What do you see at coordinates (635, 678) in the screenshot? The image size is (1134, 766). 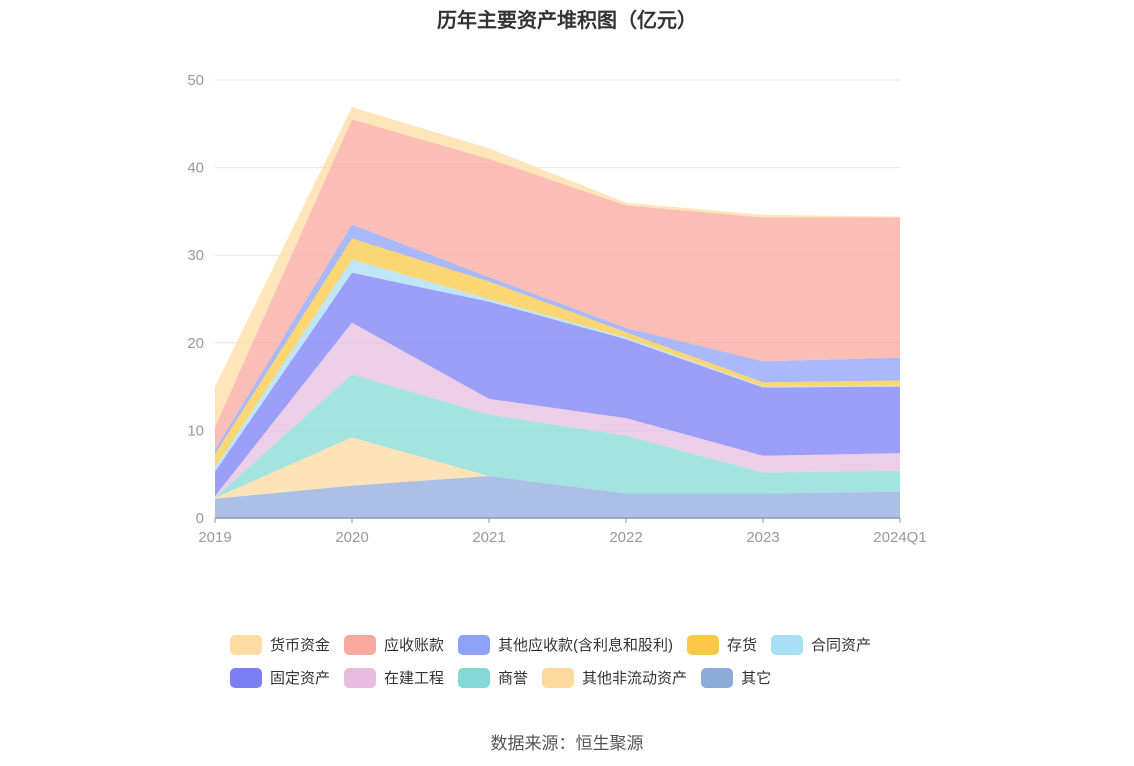 I see `legend-label: 其他非流动资产` at bounding box center [635, 678].